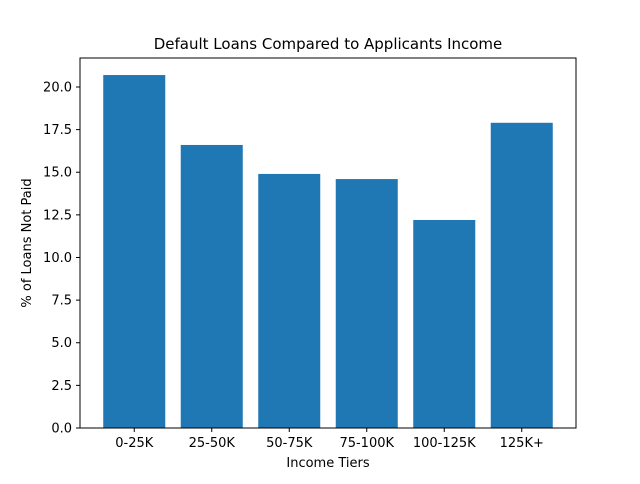 The width and height of the screenshot is (640, 484). I want to click on bar-75-100K, so click(366, 303).